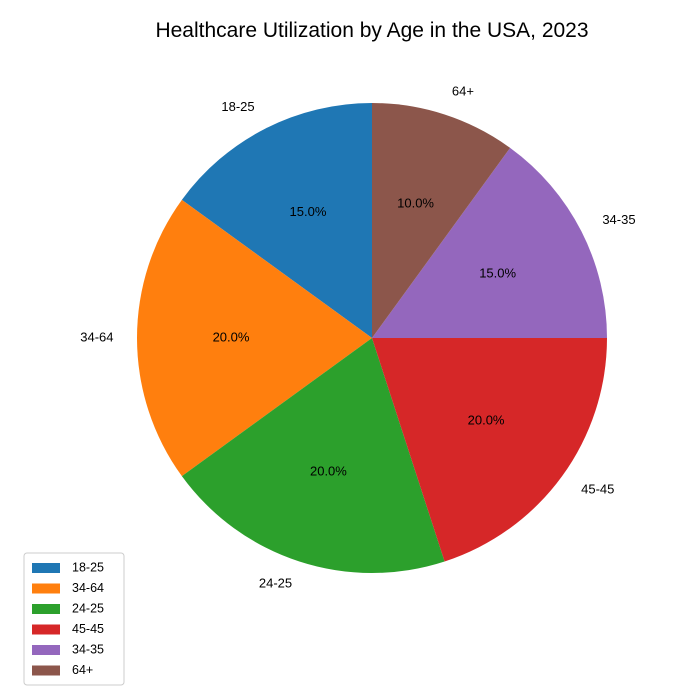 This screenshot has width=700, height=700. I want to click on legend: 18-25 34-64 24-25 45-45 34-35 64+, so click(74, 619).